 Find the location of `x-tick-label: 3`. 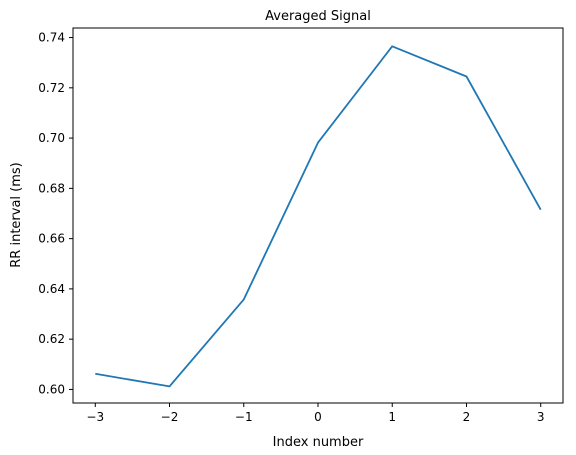

x-tick-label: 3 is located at coordinates (541, 417).